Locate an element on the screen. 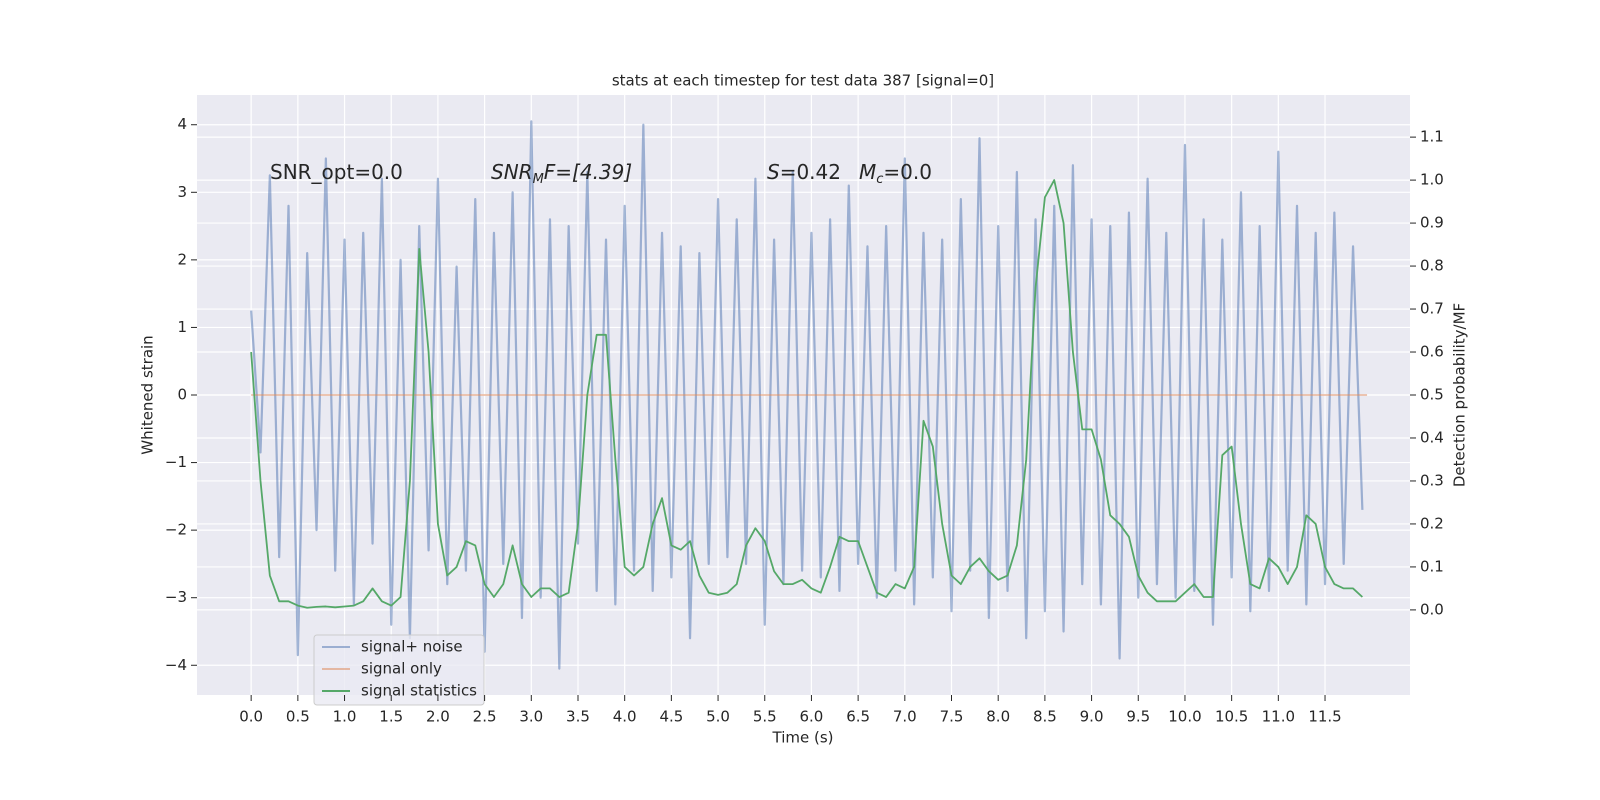 The height and width of the screenshot is (800, 1600). annotation-text: =0.0 is located at coordinates (907, 172).